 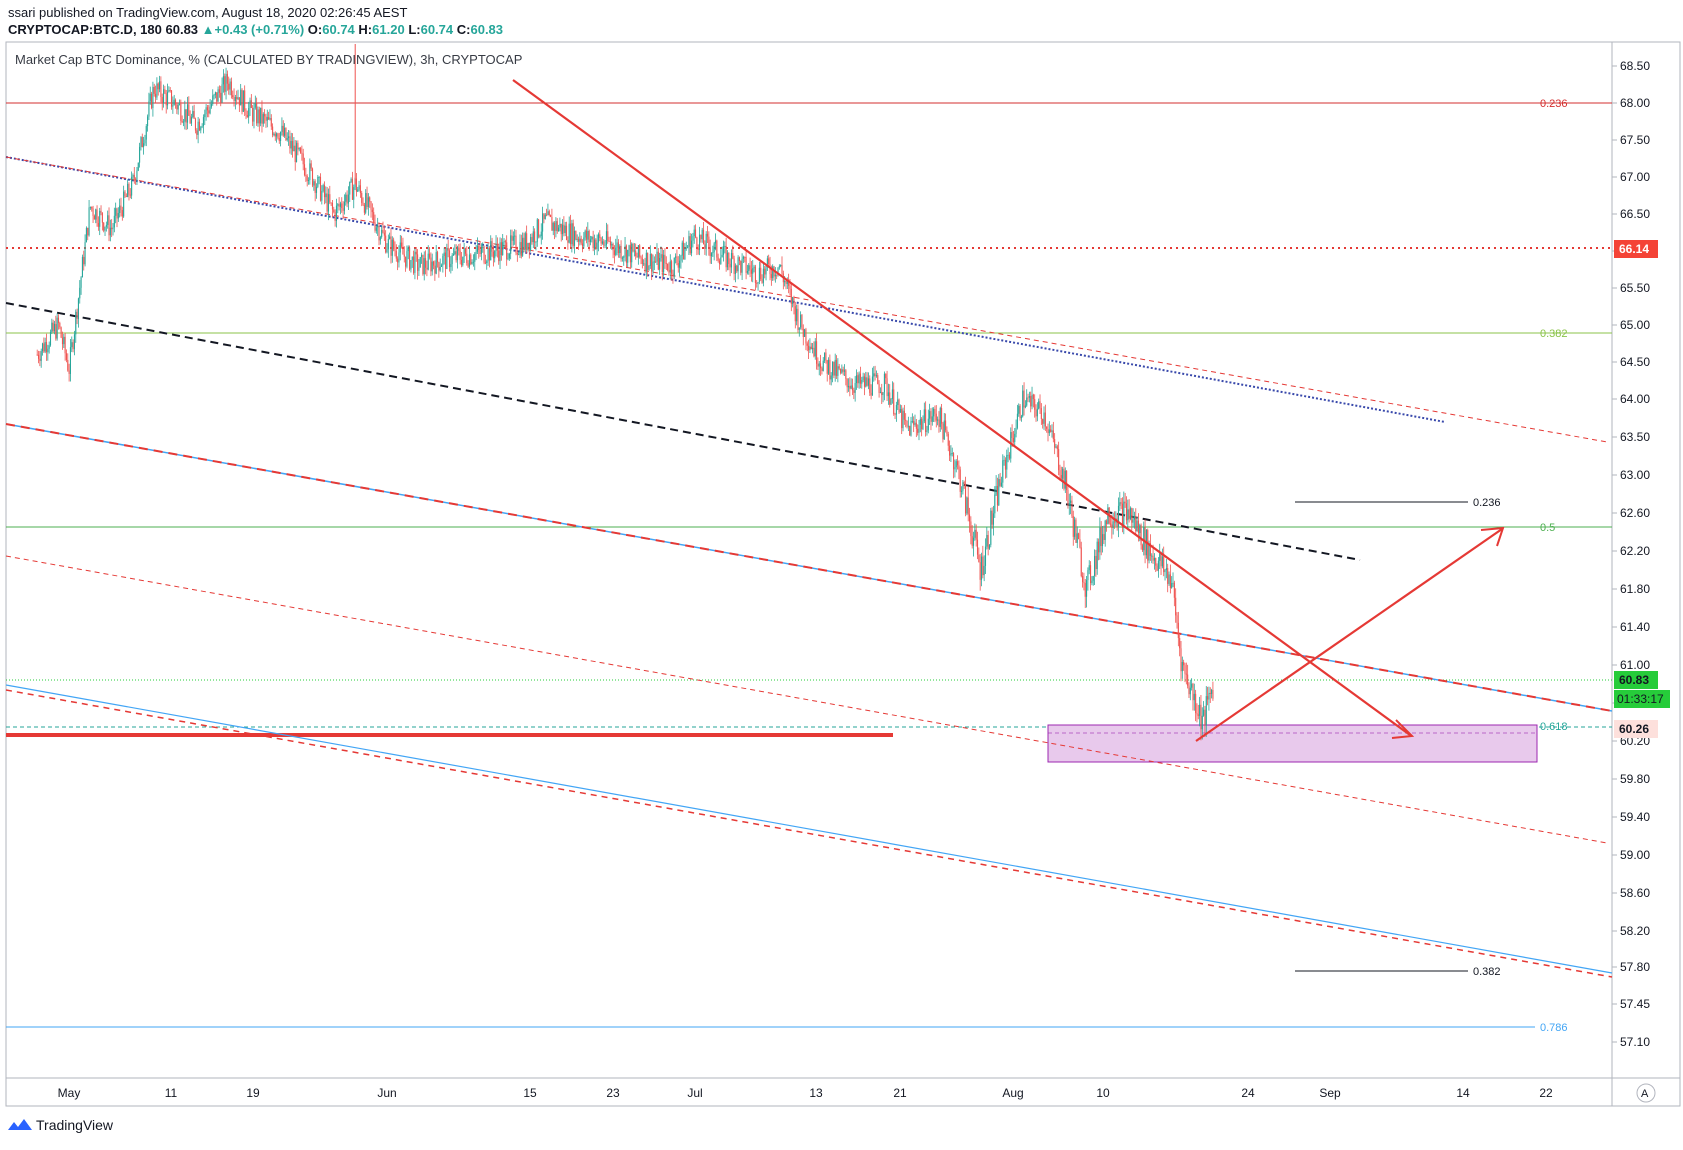 What do you see at coordinates (1349, 635) in the screenshot?
I see `rebound-arrow-line` at bounding box center [1349, 635].